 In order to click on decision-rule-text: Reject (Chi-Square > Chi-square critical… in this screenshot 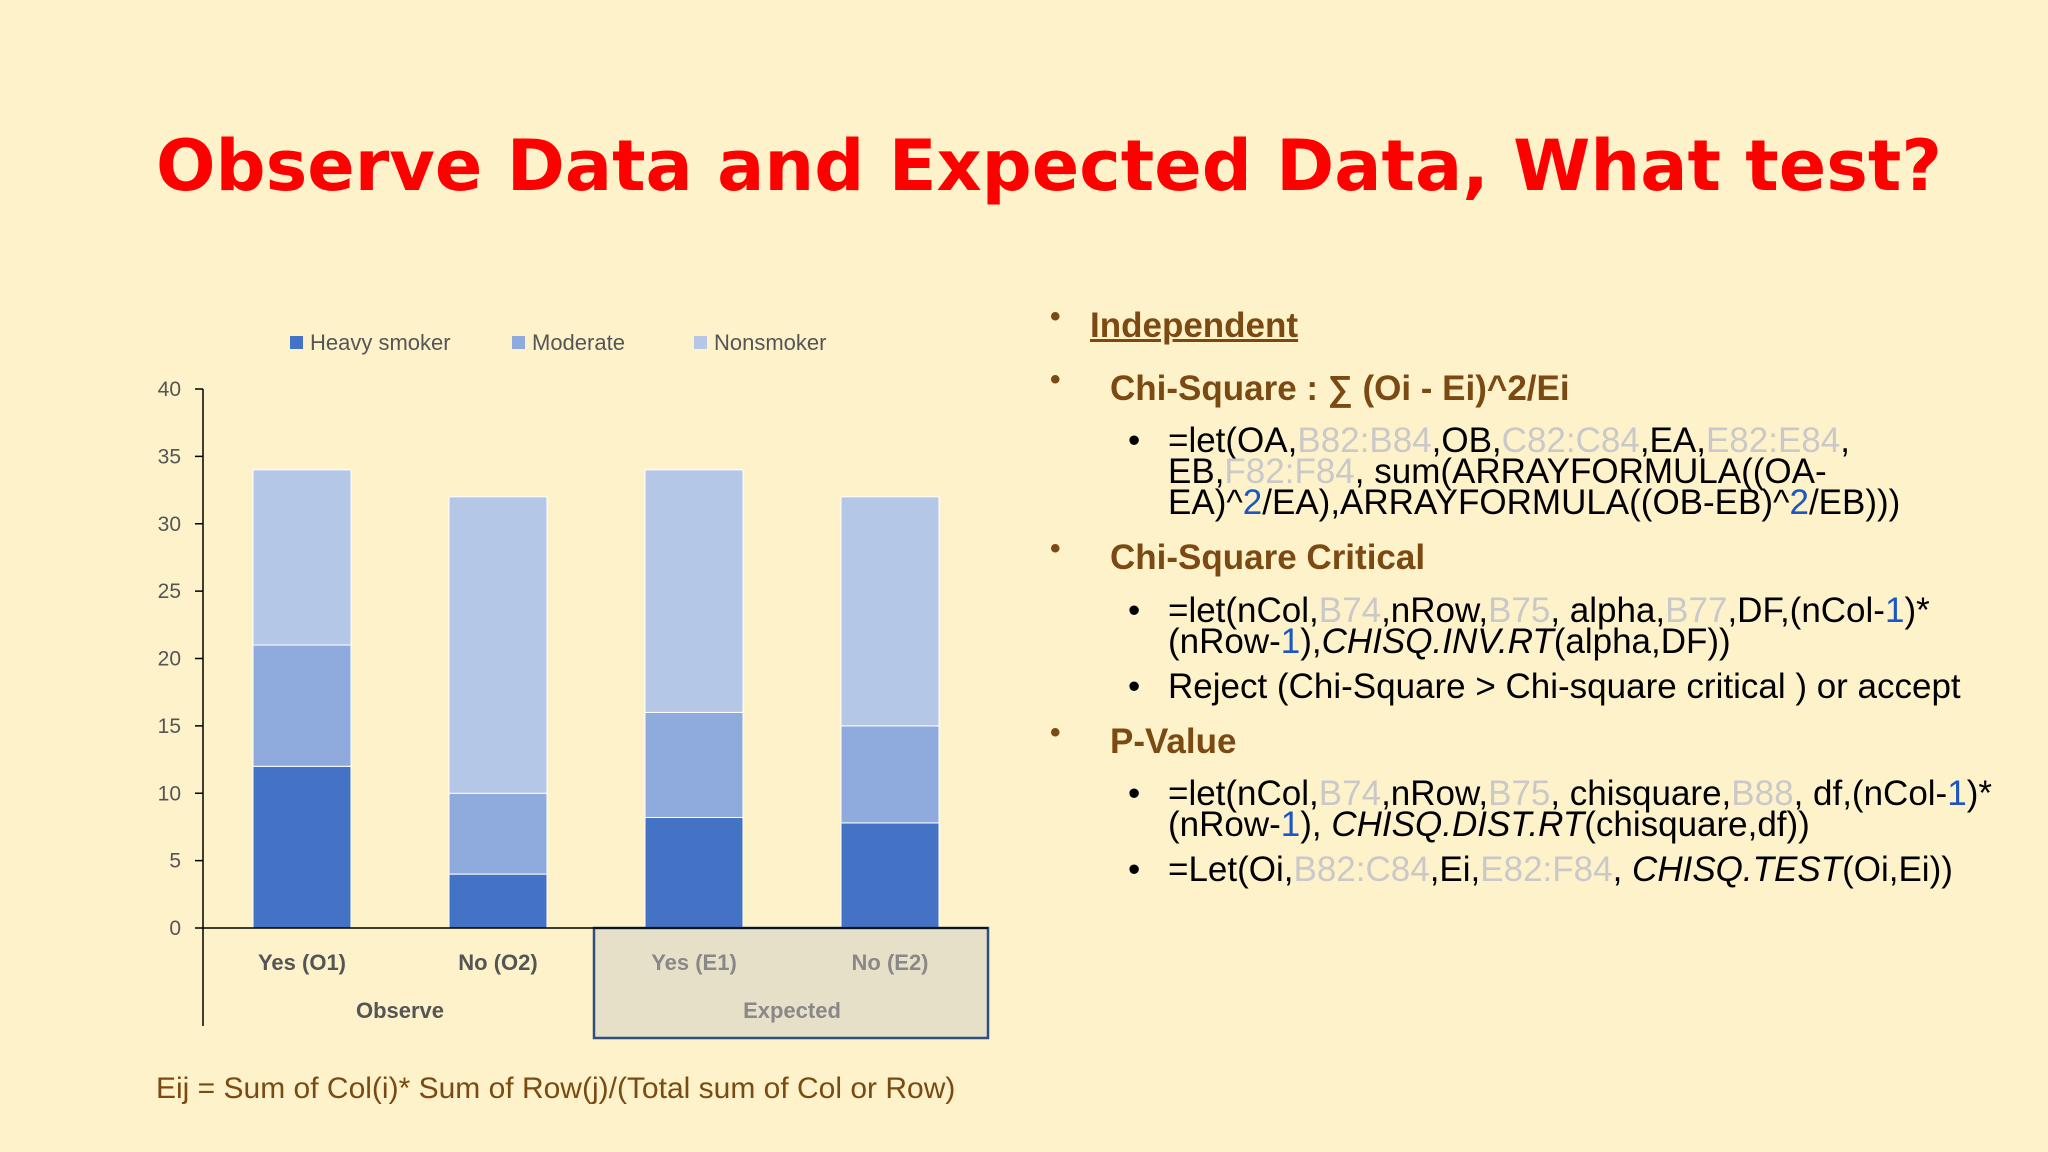, I will do `click(1564, 686)`.